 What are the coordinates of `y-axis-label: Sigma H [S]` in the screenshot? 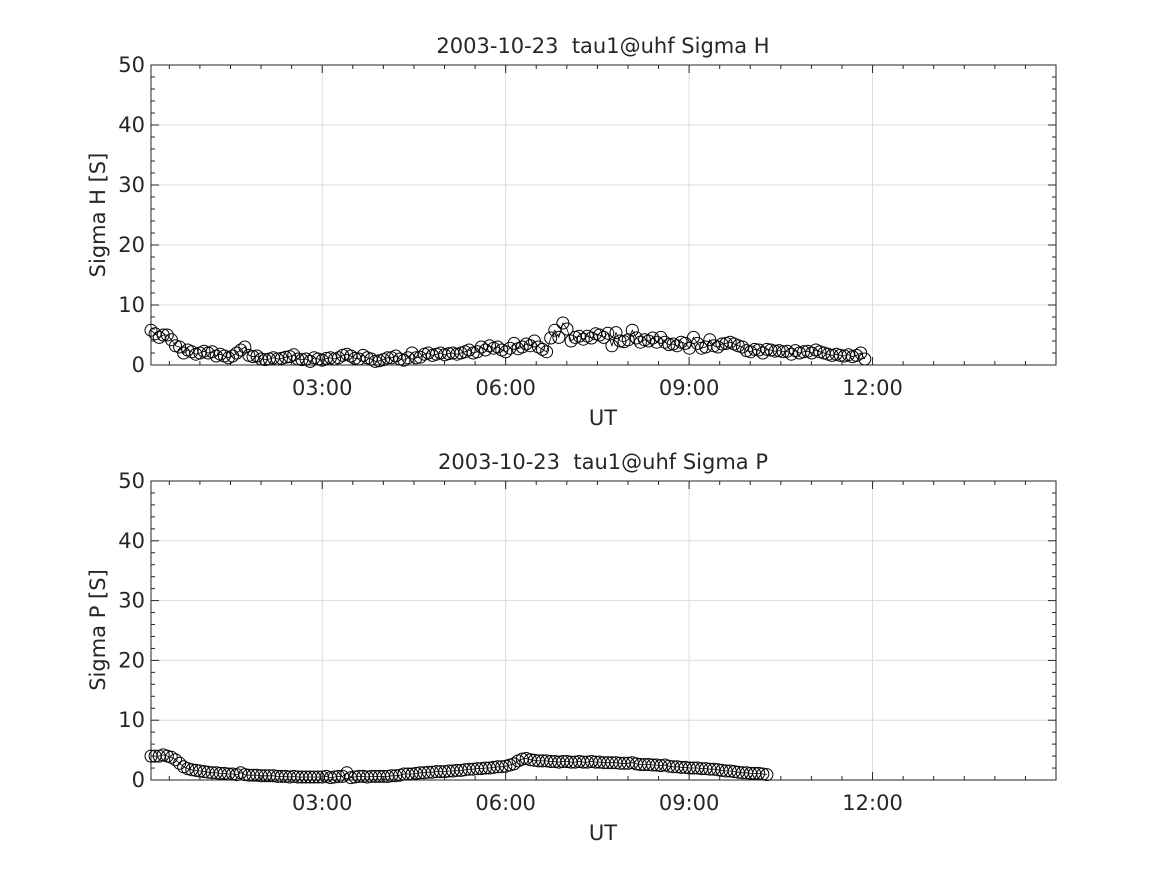 It's located at (98, 215).